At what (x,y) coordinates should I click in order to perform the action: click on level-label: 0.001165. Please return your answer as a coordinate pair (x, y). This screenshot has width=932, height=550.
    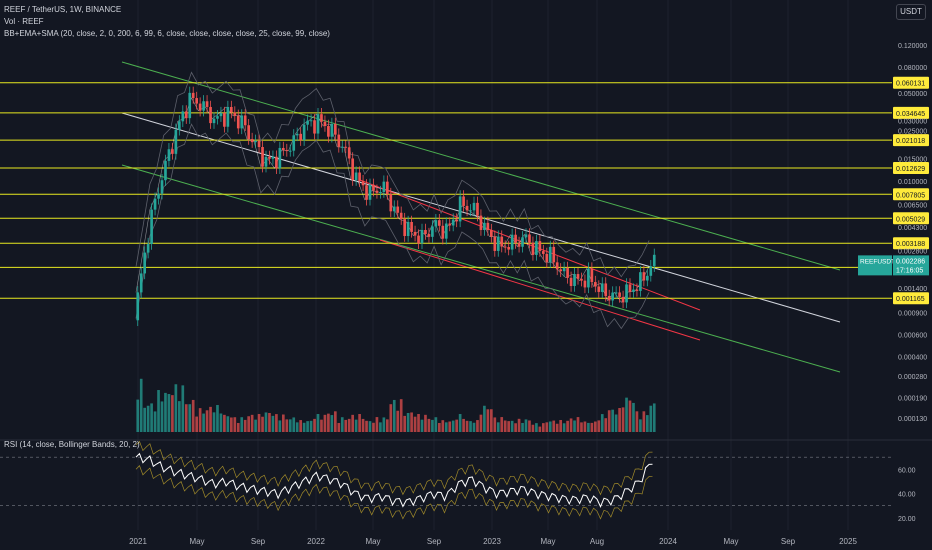
    Looking at the image, I should click on (910, 299).